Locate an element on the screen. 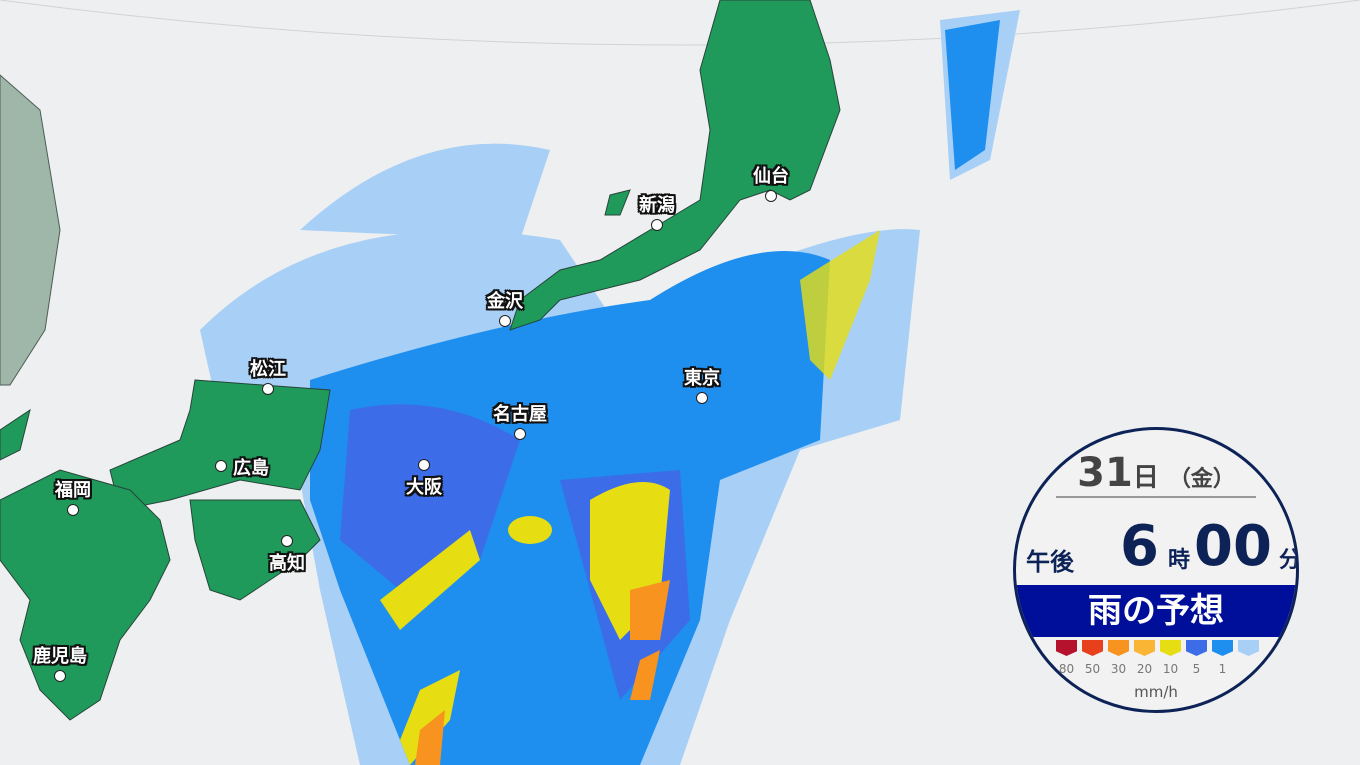 The image size is (1360, 765). forecast-title: 雨の予想 is located at coordinates (1156, 611).